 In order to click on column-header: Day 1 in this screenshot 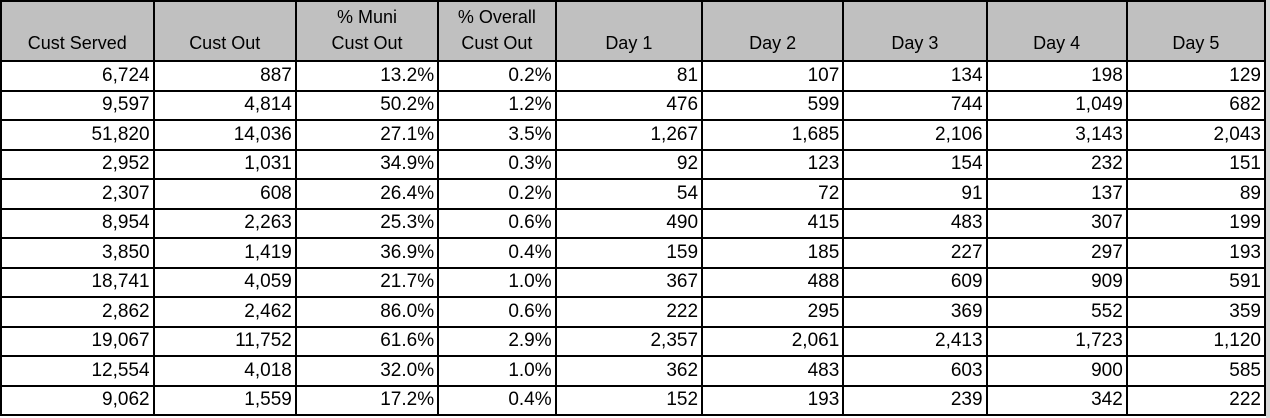, I will do `click(629, 31)`.